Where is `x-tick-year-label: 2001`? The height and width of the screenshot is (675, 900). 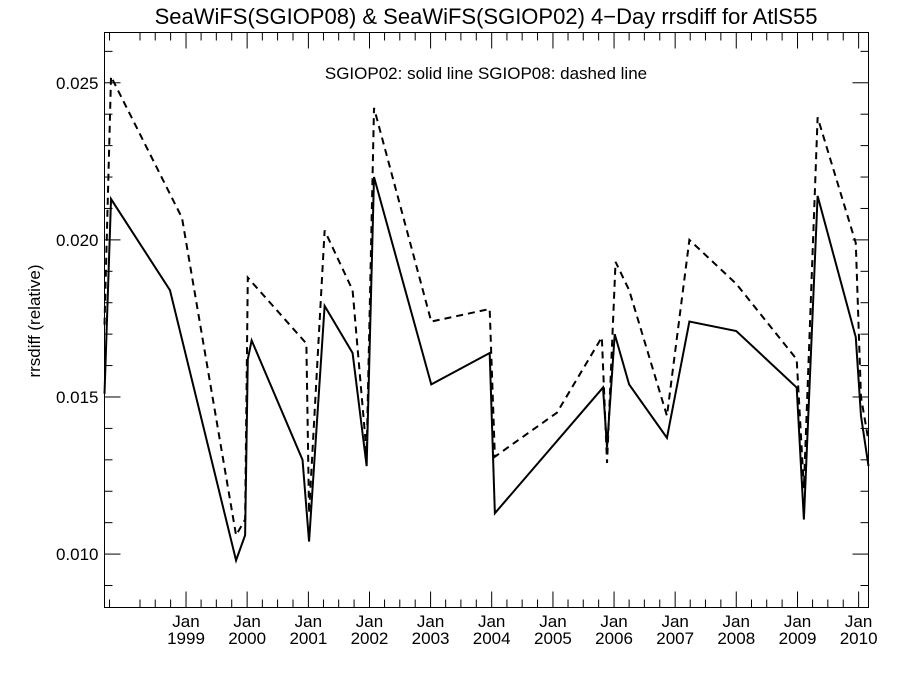 x-tick-year-label: 2001 is located at coordinates (308, 638).